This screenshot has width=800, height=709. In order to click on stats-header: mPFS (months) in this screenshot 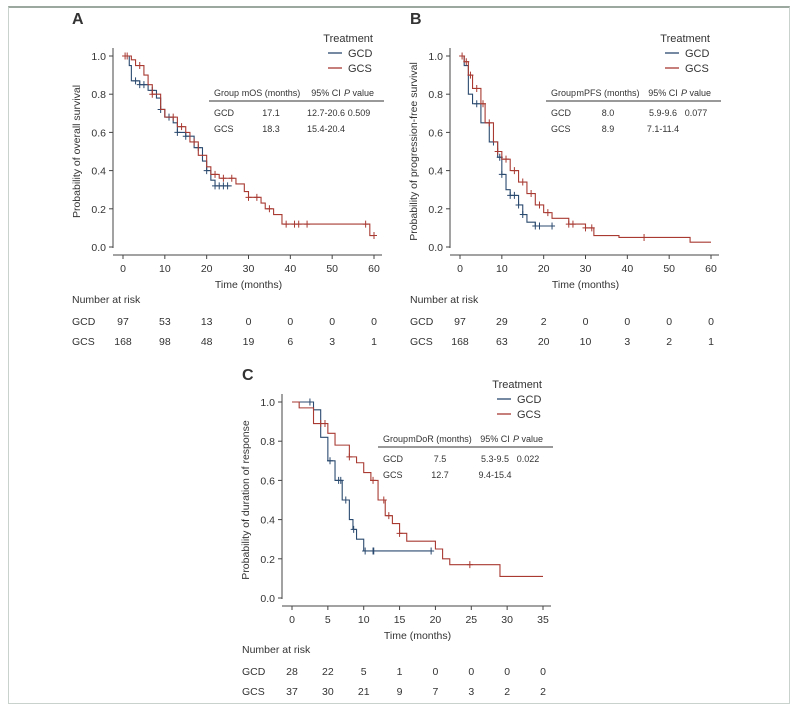, I will do `click(607, 93)`.